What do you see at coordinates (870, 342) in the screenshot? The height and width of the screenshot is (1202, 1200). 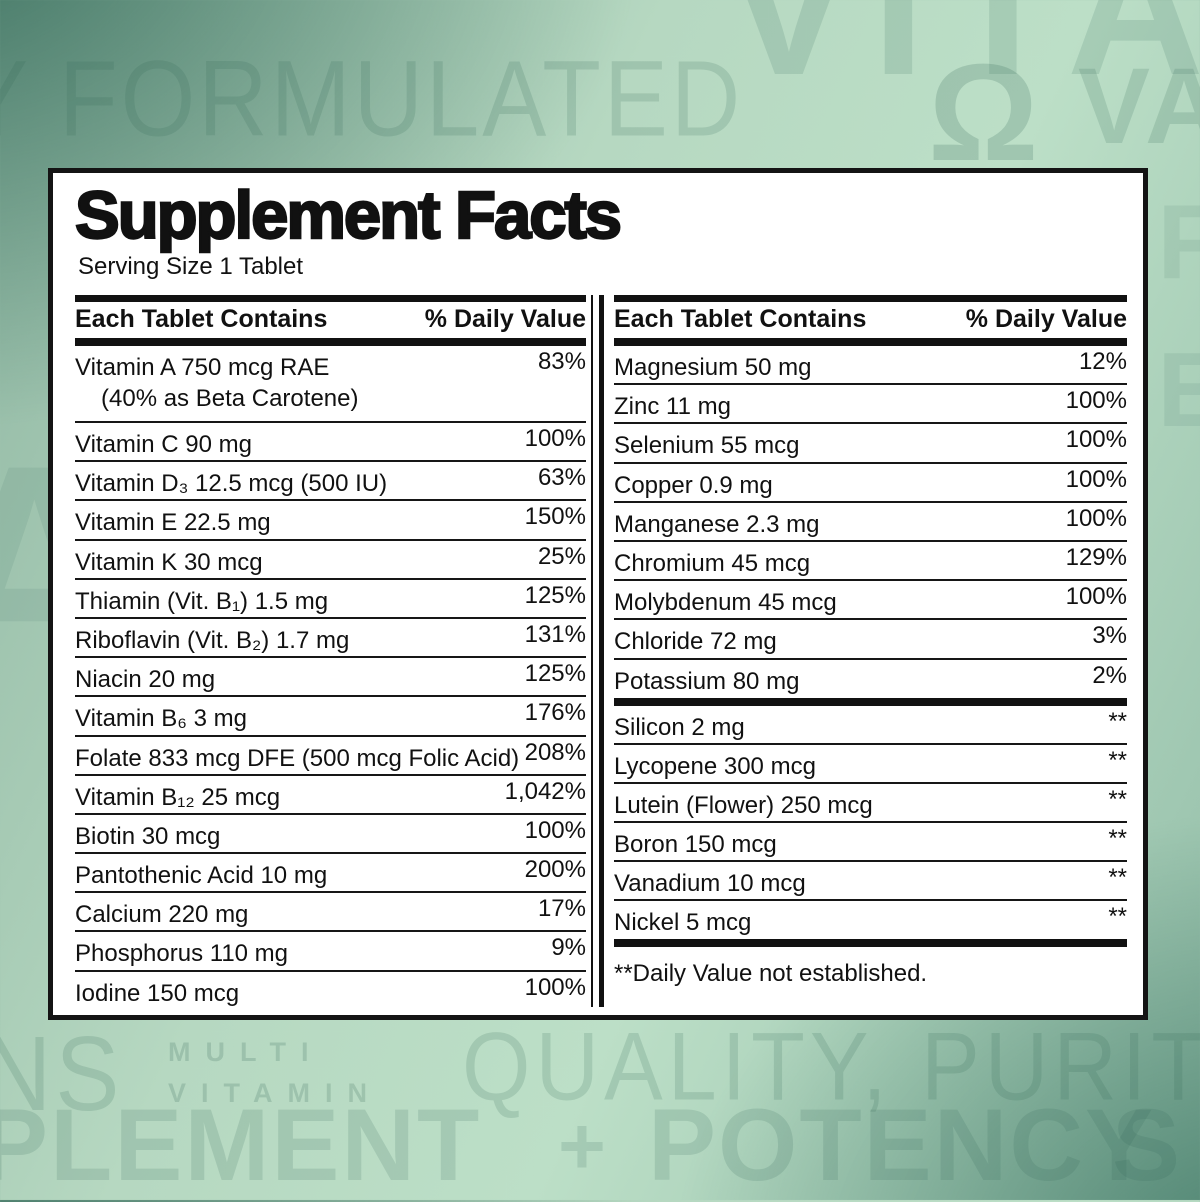 I see `header-bar-bottom` at bounding box center [870, 342].